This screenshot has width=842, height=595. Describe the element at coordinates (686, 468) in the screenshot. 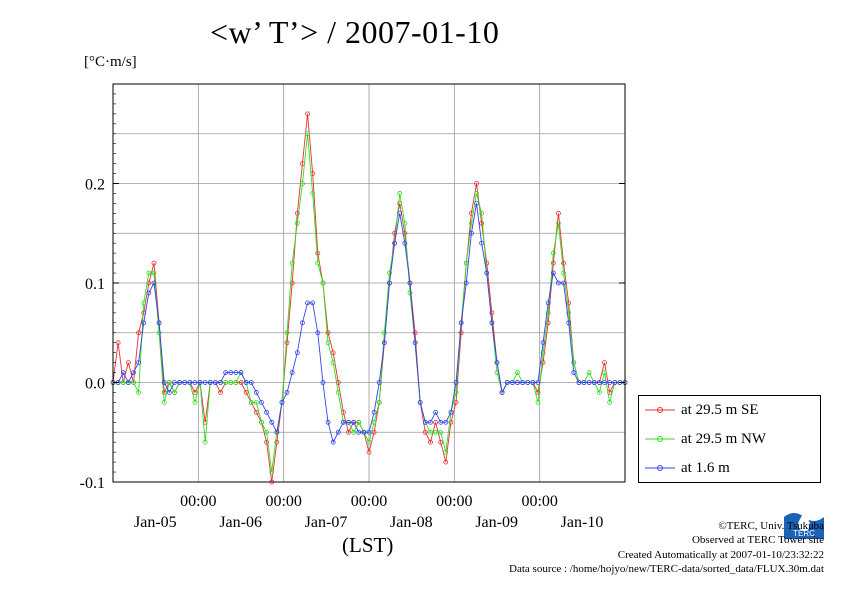

I see `legend-item-low: at 1.6 m` at that location.